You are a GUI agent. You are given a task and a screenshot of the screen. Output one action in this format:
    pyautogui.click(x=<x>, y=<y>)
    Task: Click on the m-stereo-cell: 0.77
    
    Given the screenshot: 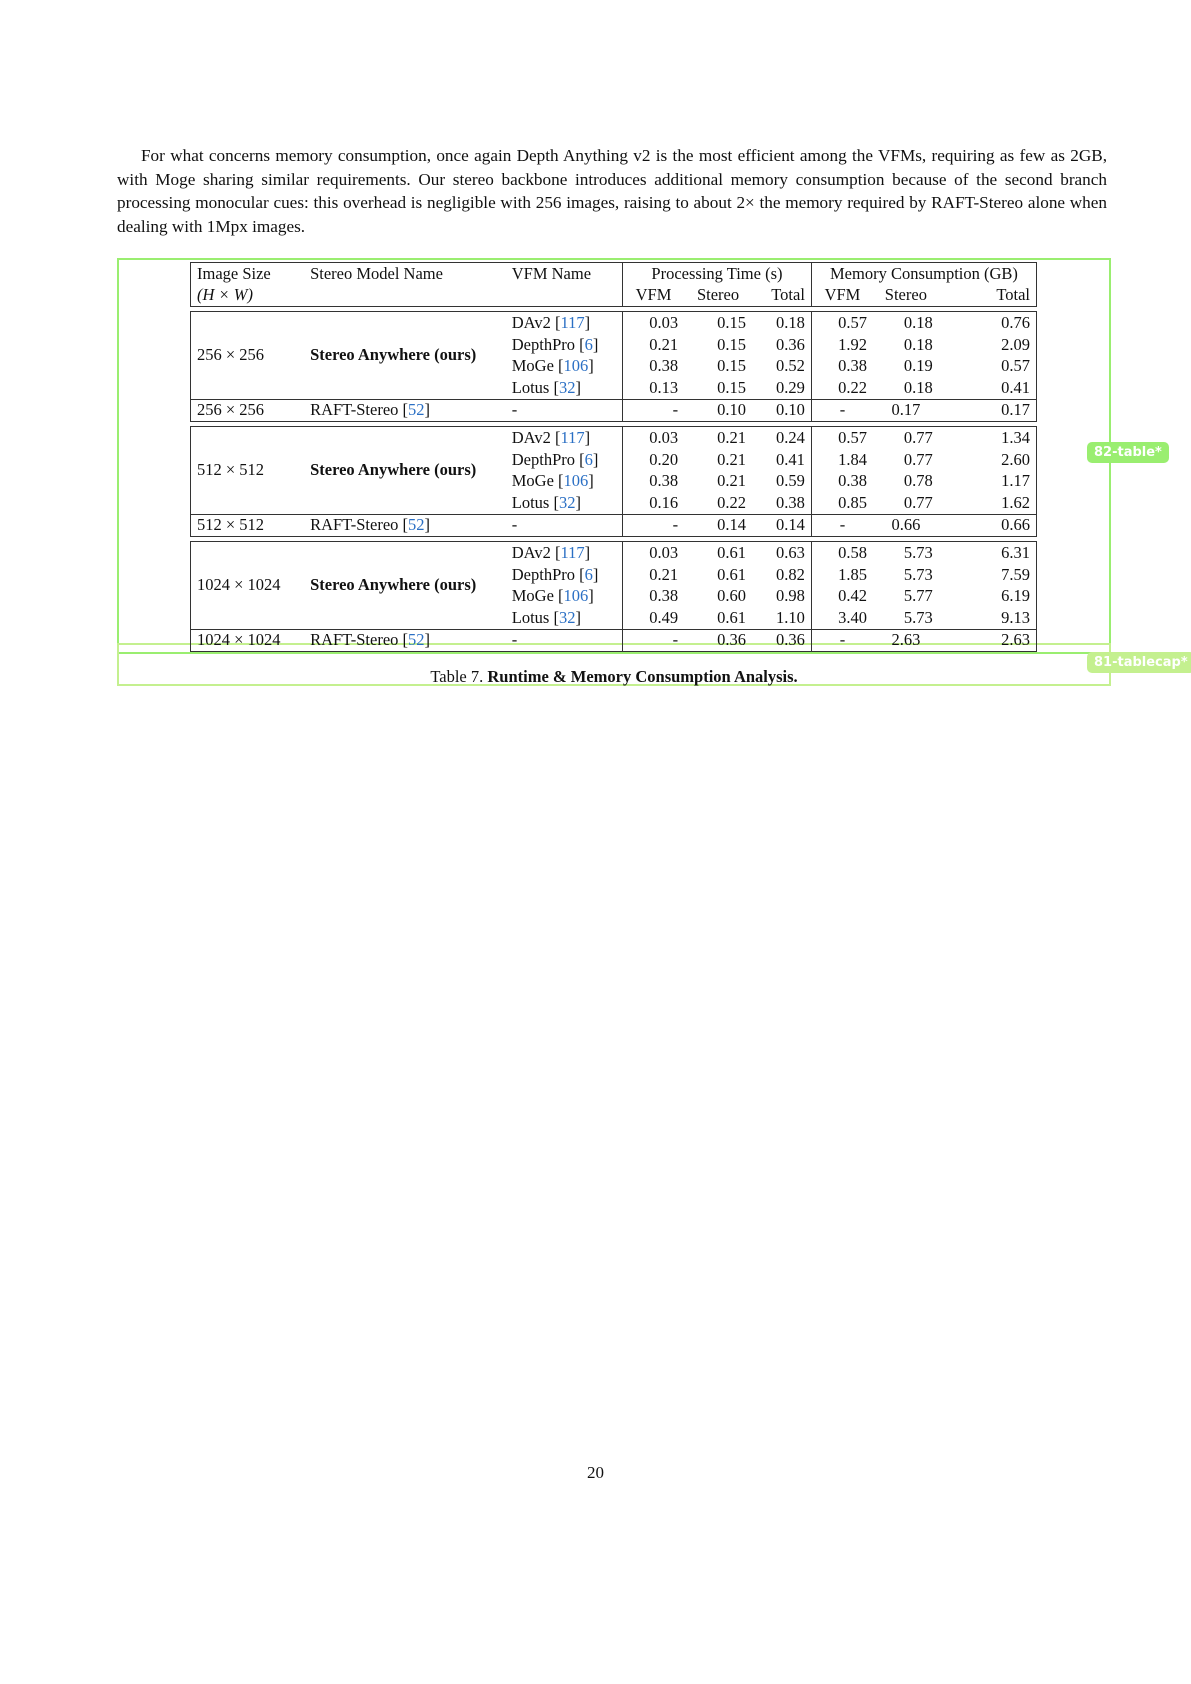 What is the action you would take?
    pyautogui.click(x=918, y=459)
    